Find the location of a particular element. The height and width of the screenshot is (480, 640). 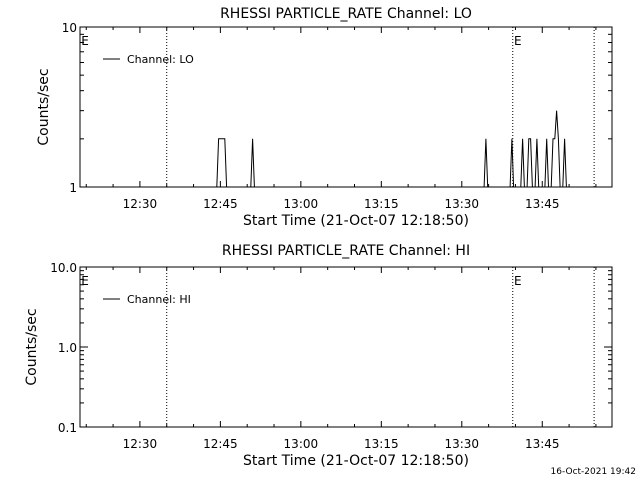

panel-2-y-axis-label: Counts/sec is located at coordinates (32, 346).